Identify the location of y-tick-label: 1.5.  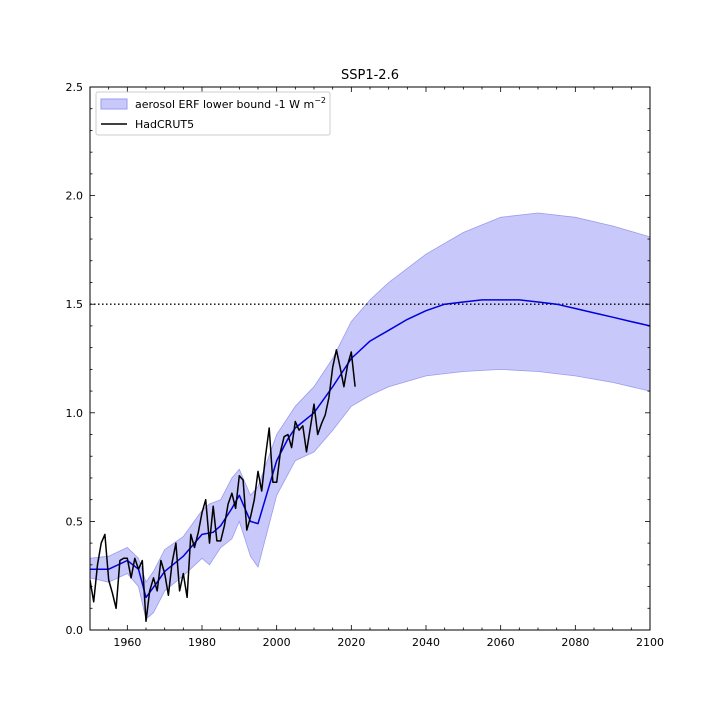
(75, 304).